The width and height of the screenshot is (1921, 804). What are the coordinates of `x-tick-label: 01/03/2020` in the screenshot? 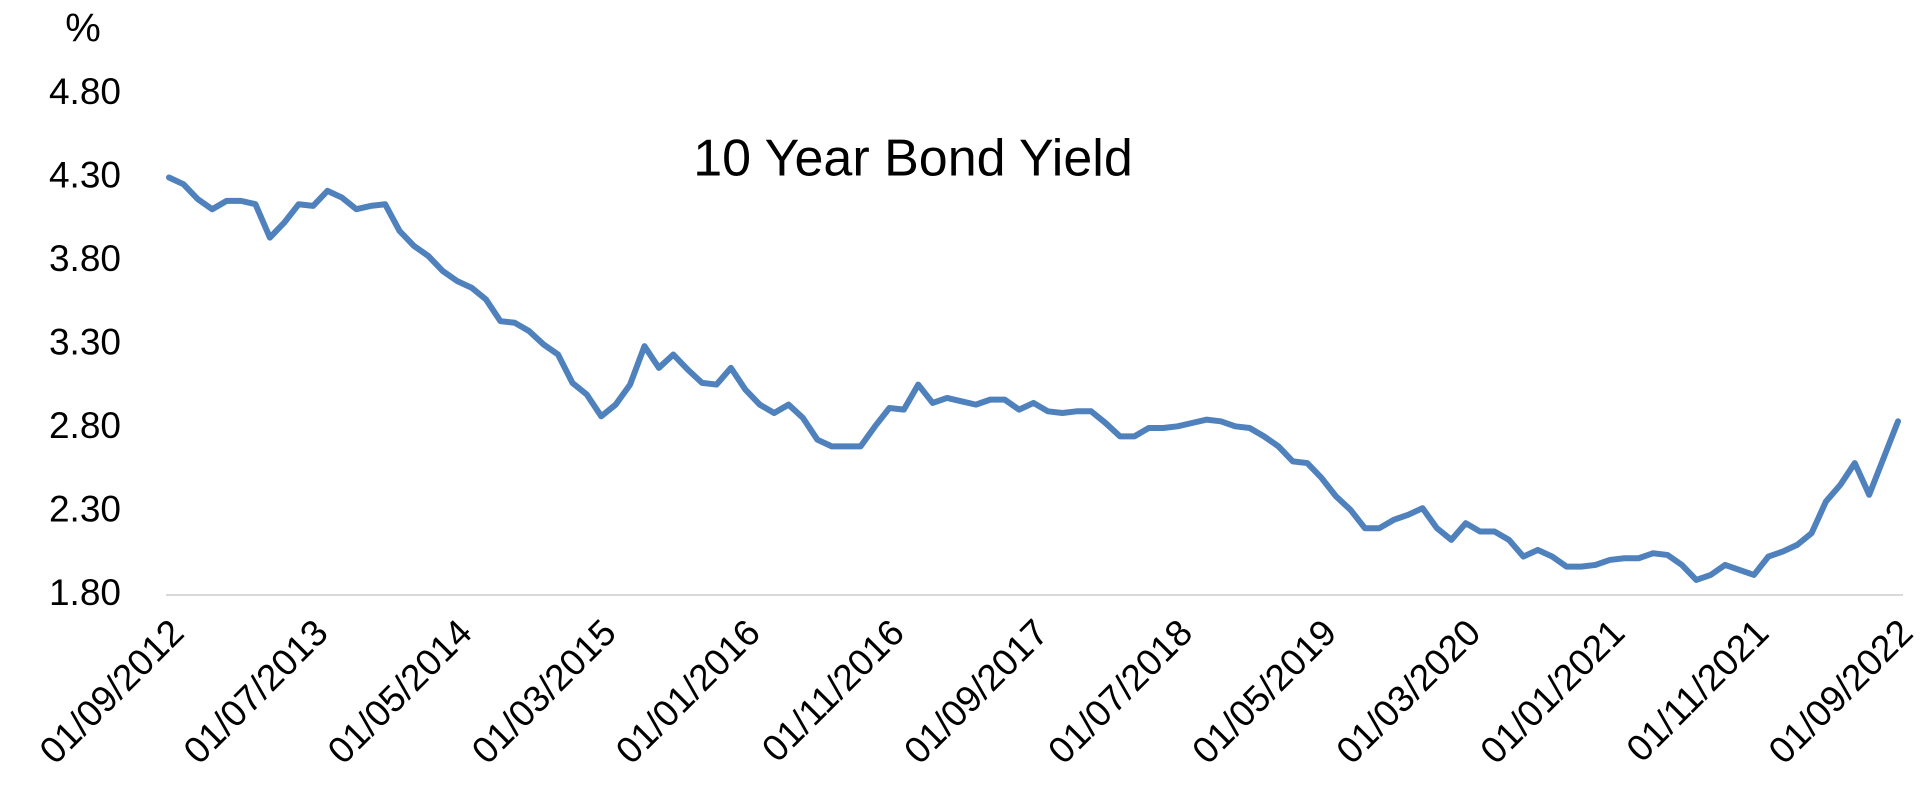 It's located at (1408, 692).